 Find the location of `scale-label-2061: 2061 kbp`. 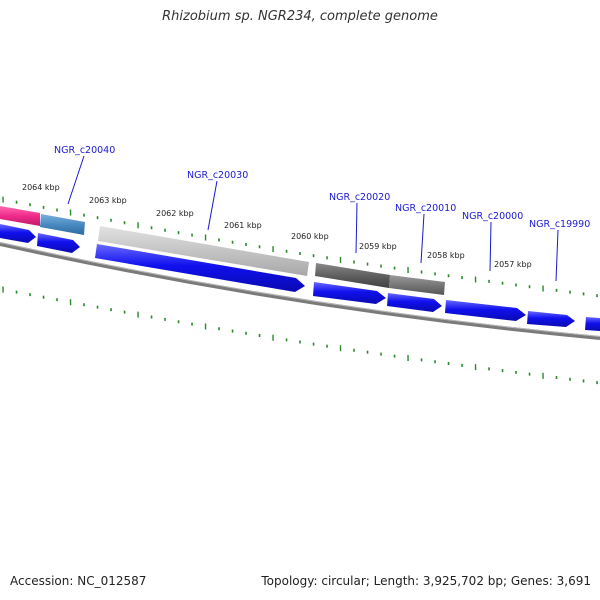

scale-label-2061: 2061 kbp is located at coordinates (243, 225).